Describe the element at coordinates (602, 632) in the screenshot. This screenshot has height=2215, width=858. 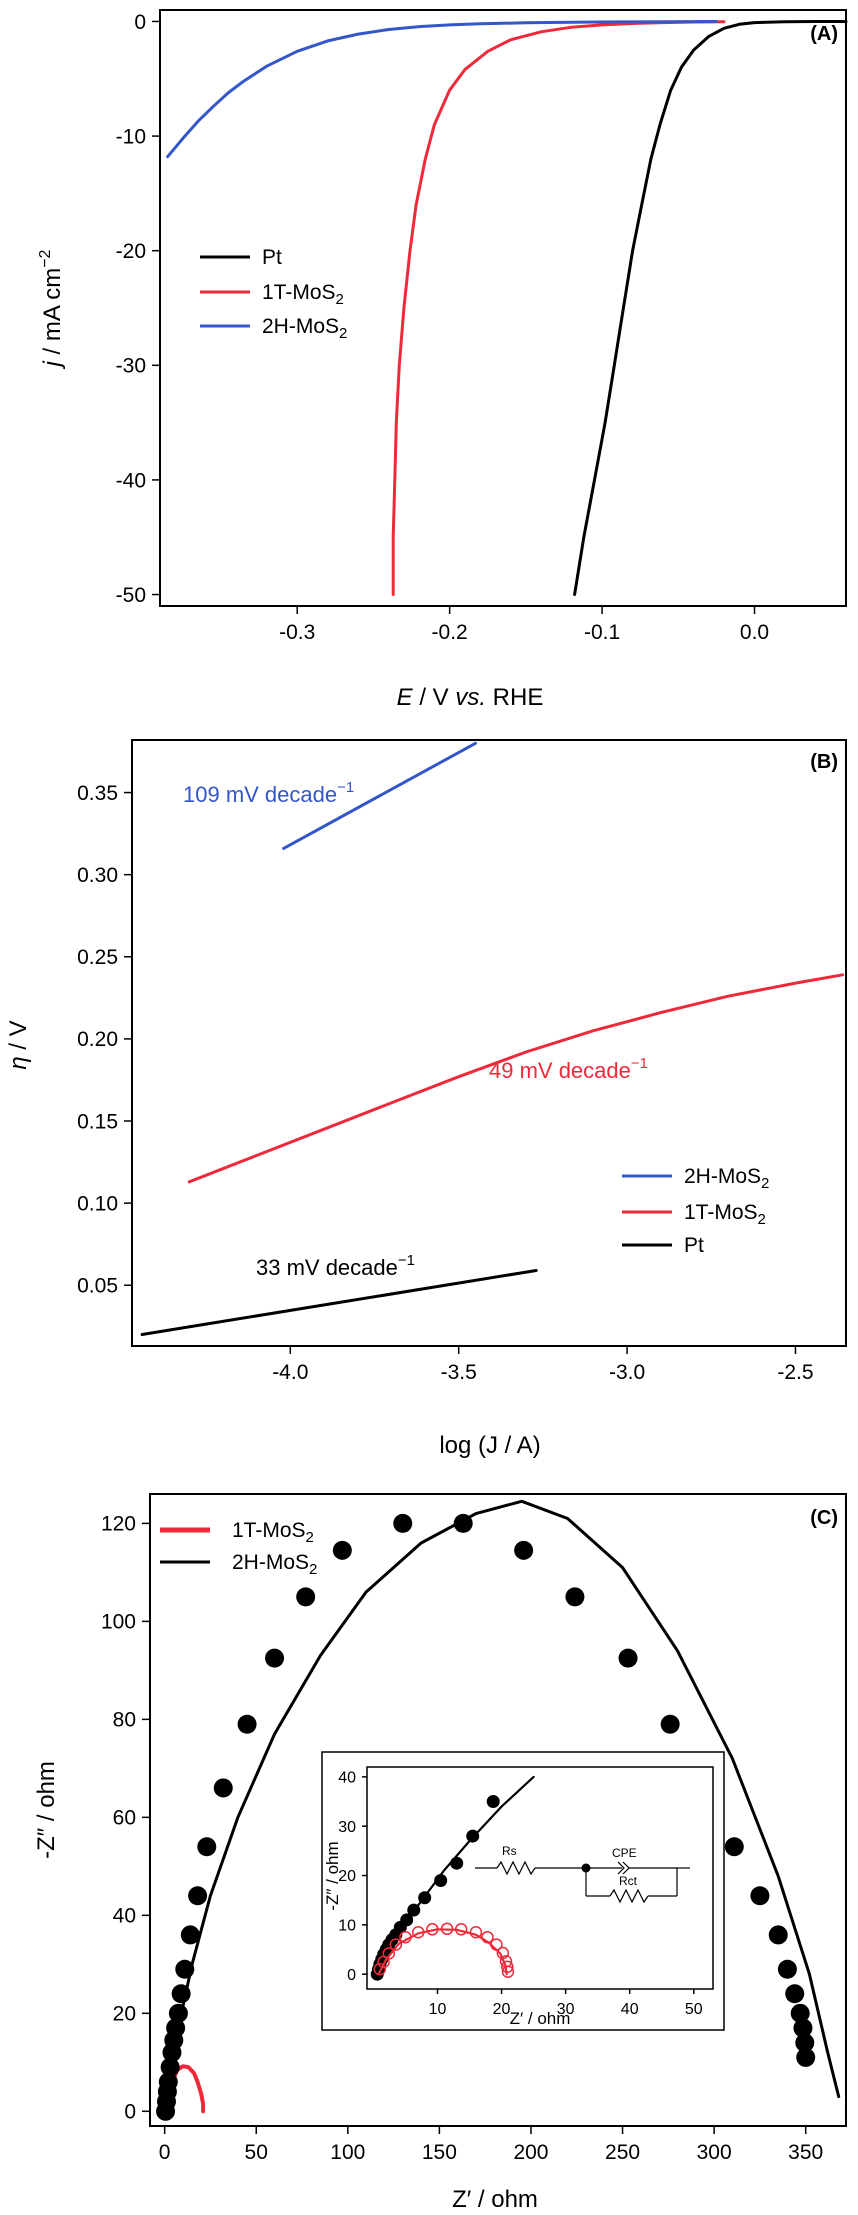
I see `panel-a-x-tick-label: -0.1` at that location.